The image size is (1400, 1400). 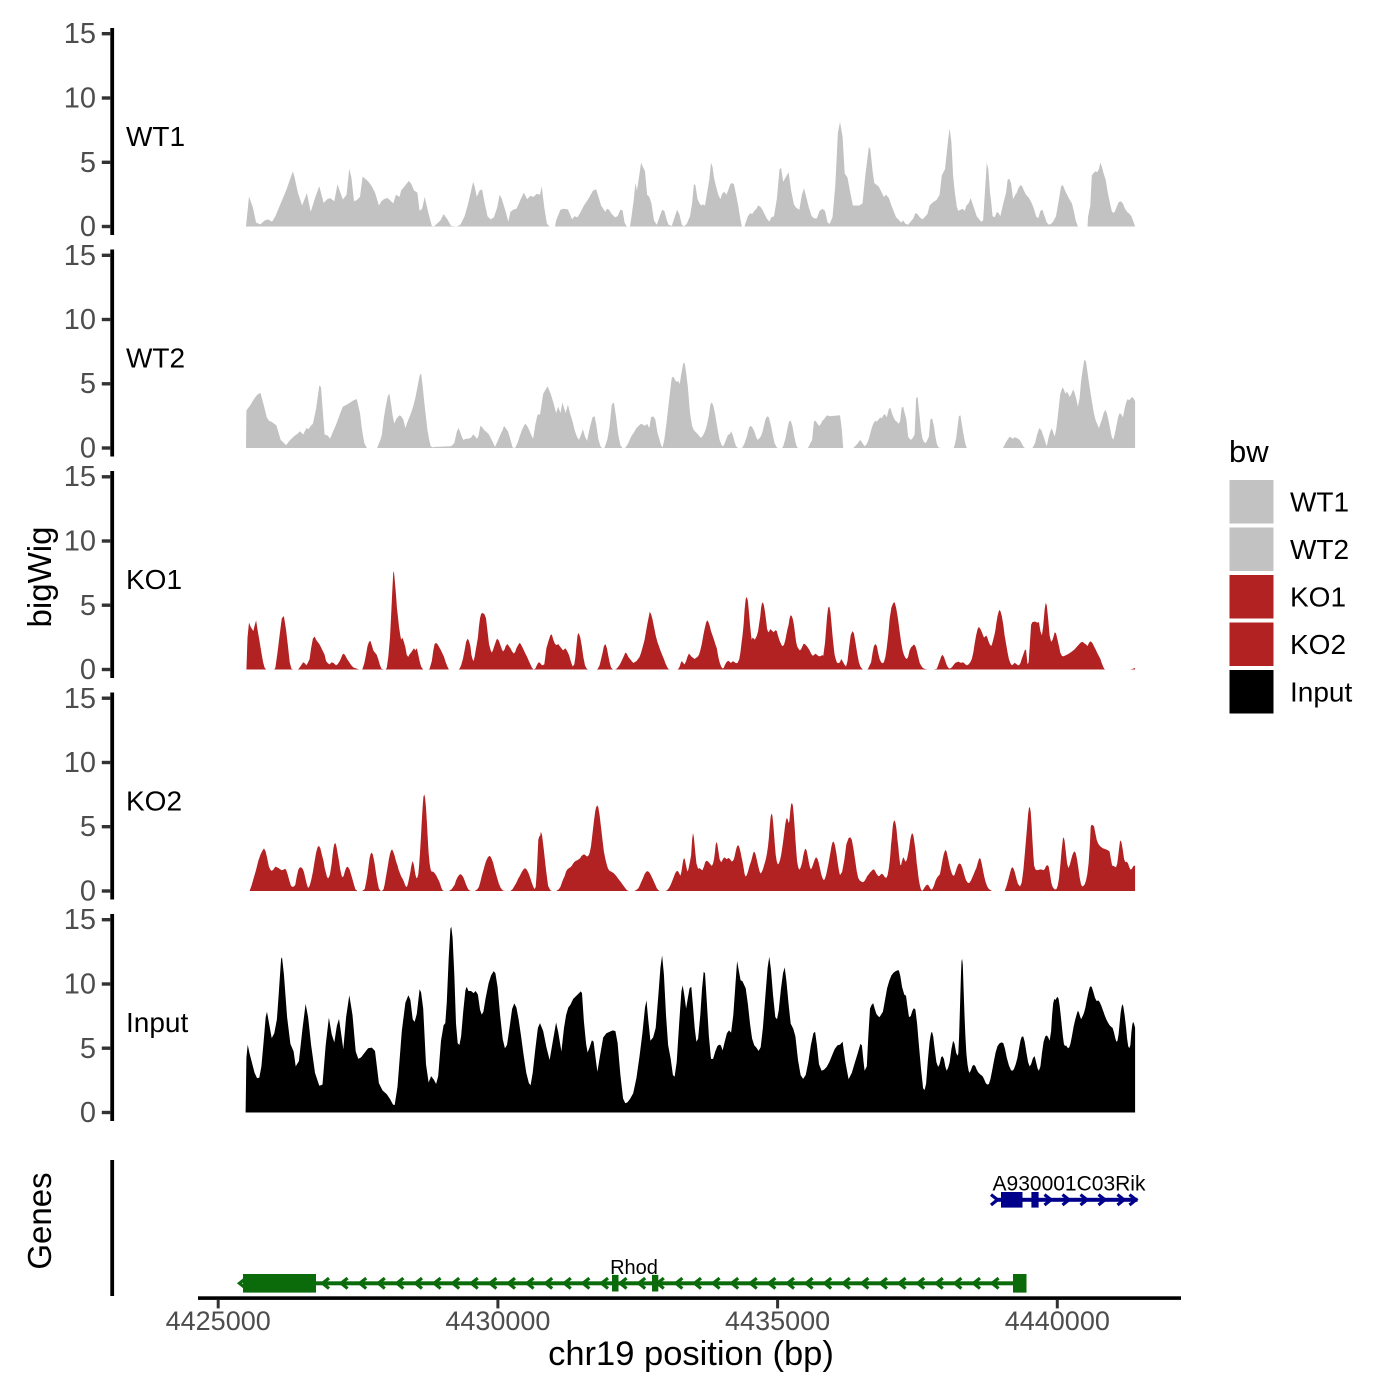 I want to click on svg-text: 4425000, so click(x=218, y=1321).